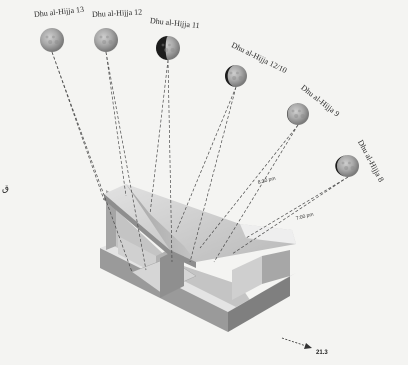 This screenshot has width=408, height=365. What do you see at coordinates (322, 353) in the screenshot?
I see `bearing-label: 21.3` at bounding box center [322, 353].